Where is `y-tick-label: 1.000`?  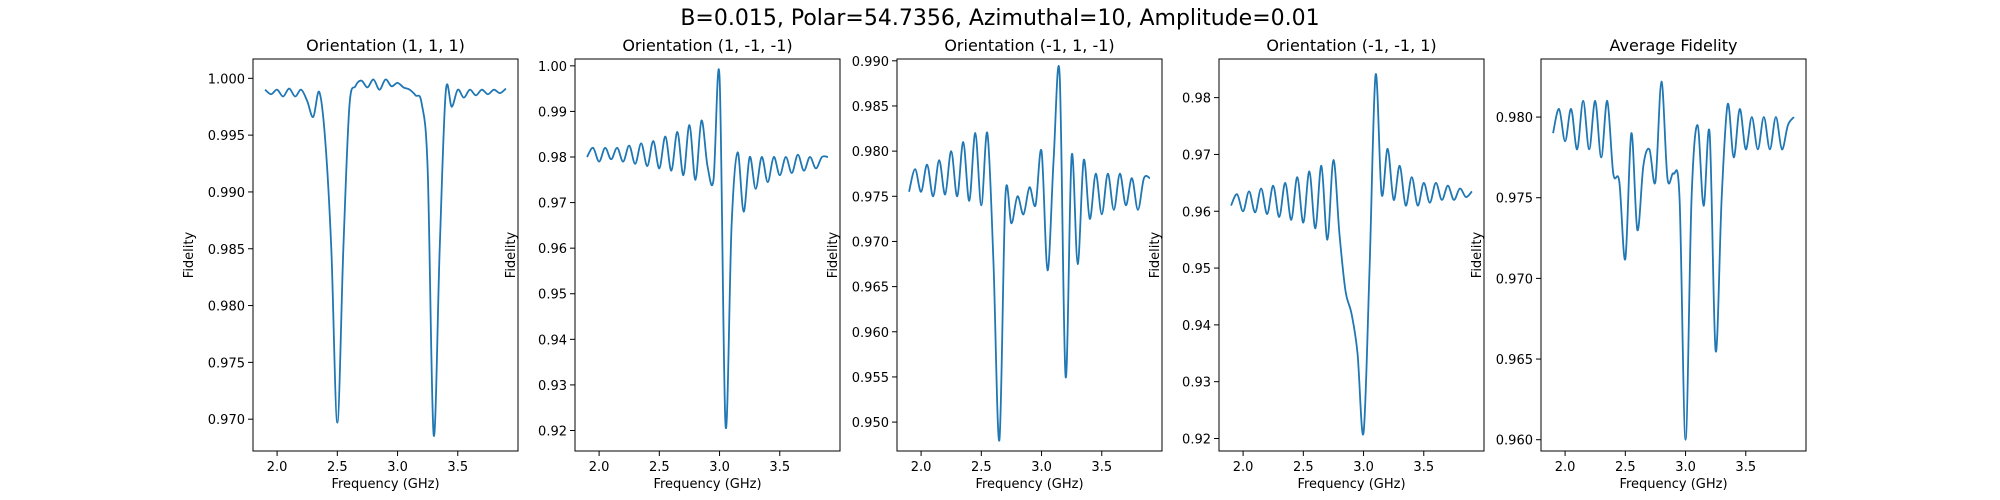
y-tick-label: 1.000 is located at coordinates (226, 79).